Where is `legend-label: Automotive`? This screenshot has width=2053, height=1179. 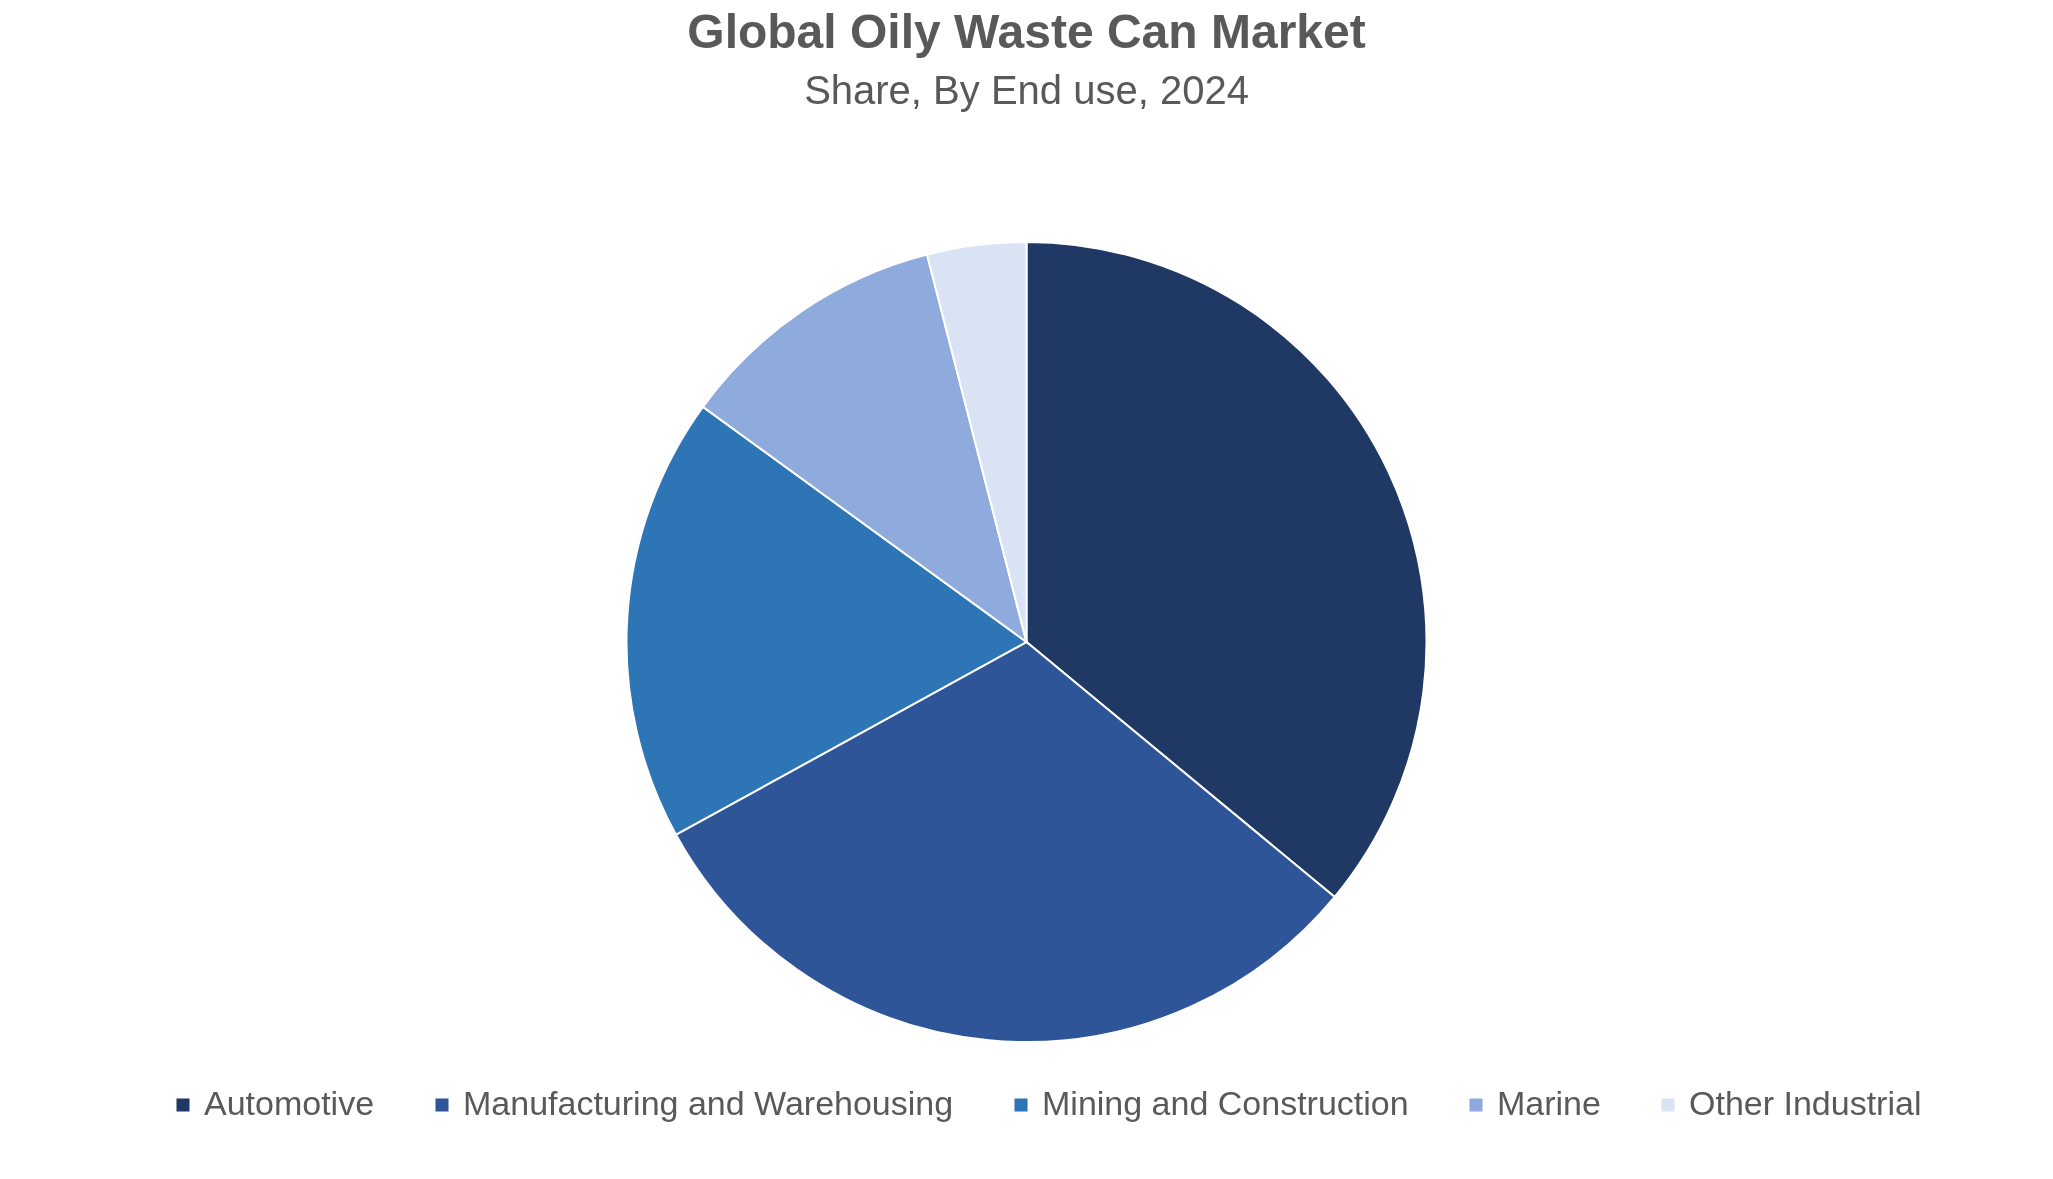 legend-label: Automotive is located at coordinates (289, 1103).